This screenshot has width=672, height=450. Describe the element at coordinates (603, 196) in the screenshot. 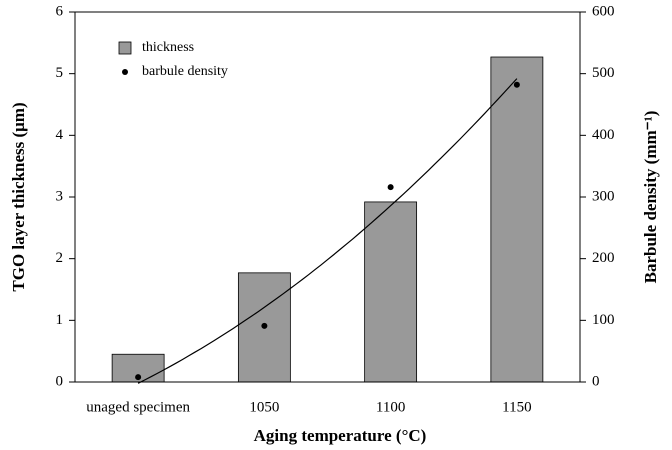

I see `y2-tick-label: 300` at that location.